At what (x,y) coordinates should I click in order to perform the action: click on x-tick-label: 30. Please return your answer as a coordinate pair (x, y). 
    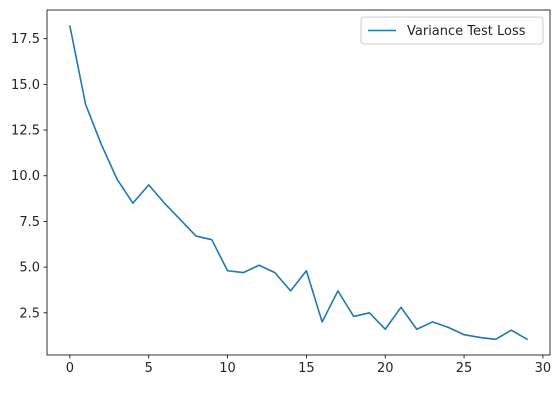
    Looking at the image, I should click on (543, 368).